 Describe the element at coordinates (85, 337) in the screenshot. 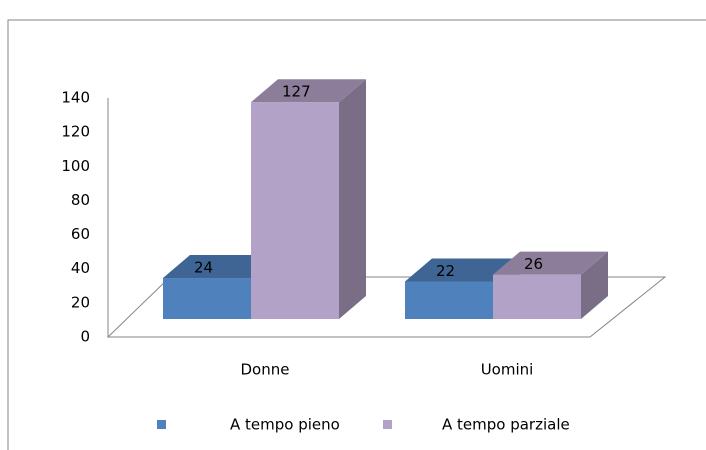

I see `y-tick-label: 0` at that location.